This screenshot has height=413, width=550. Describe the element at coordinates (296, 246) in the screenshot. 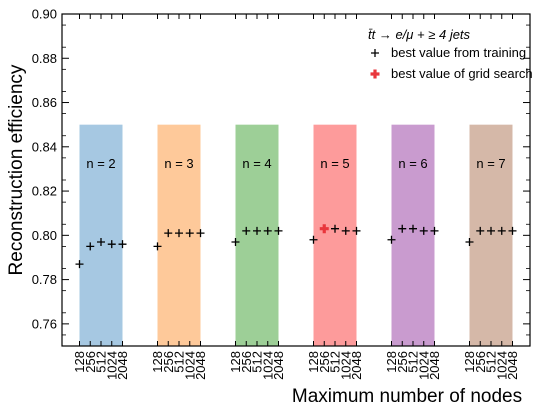

I see `data-markers` at that location.